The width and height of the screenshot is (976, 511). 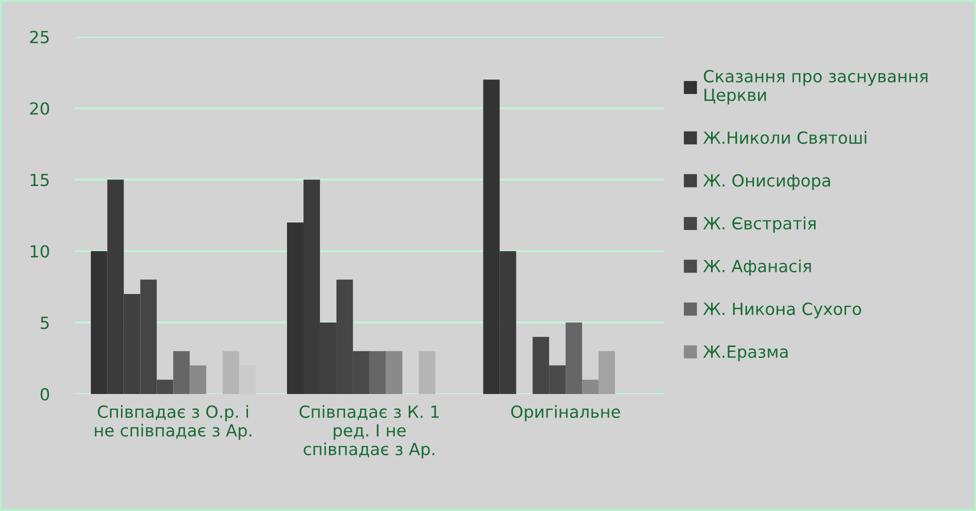 What do you see at coordinates (782, 310) in the screenshot?
I see `legend-label: Ж. Никона Сухого` at bounding box center [782, 310].